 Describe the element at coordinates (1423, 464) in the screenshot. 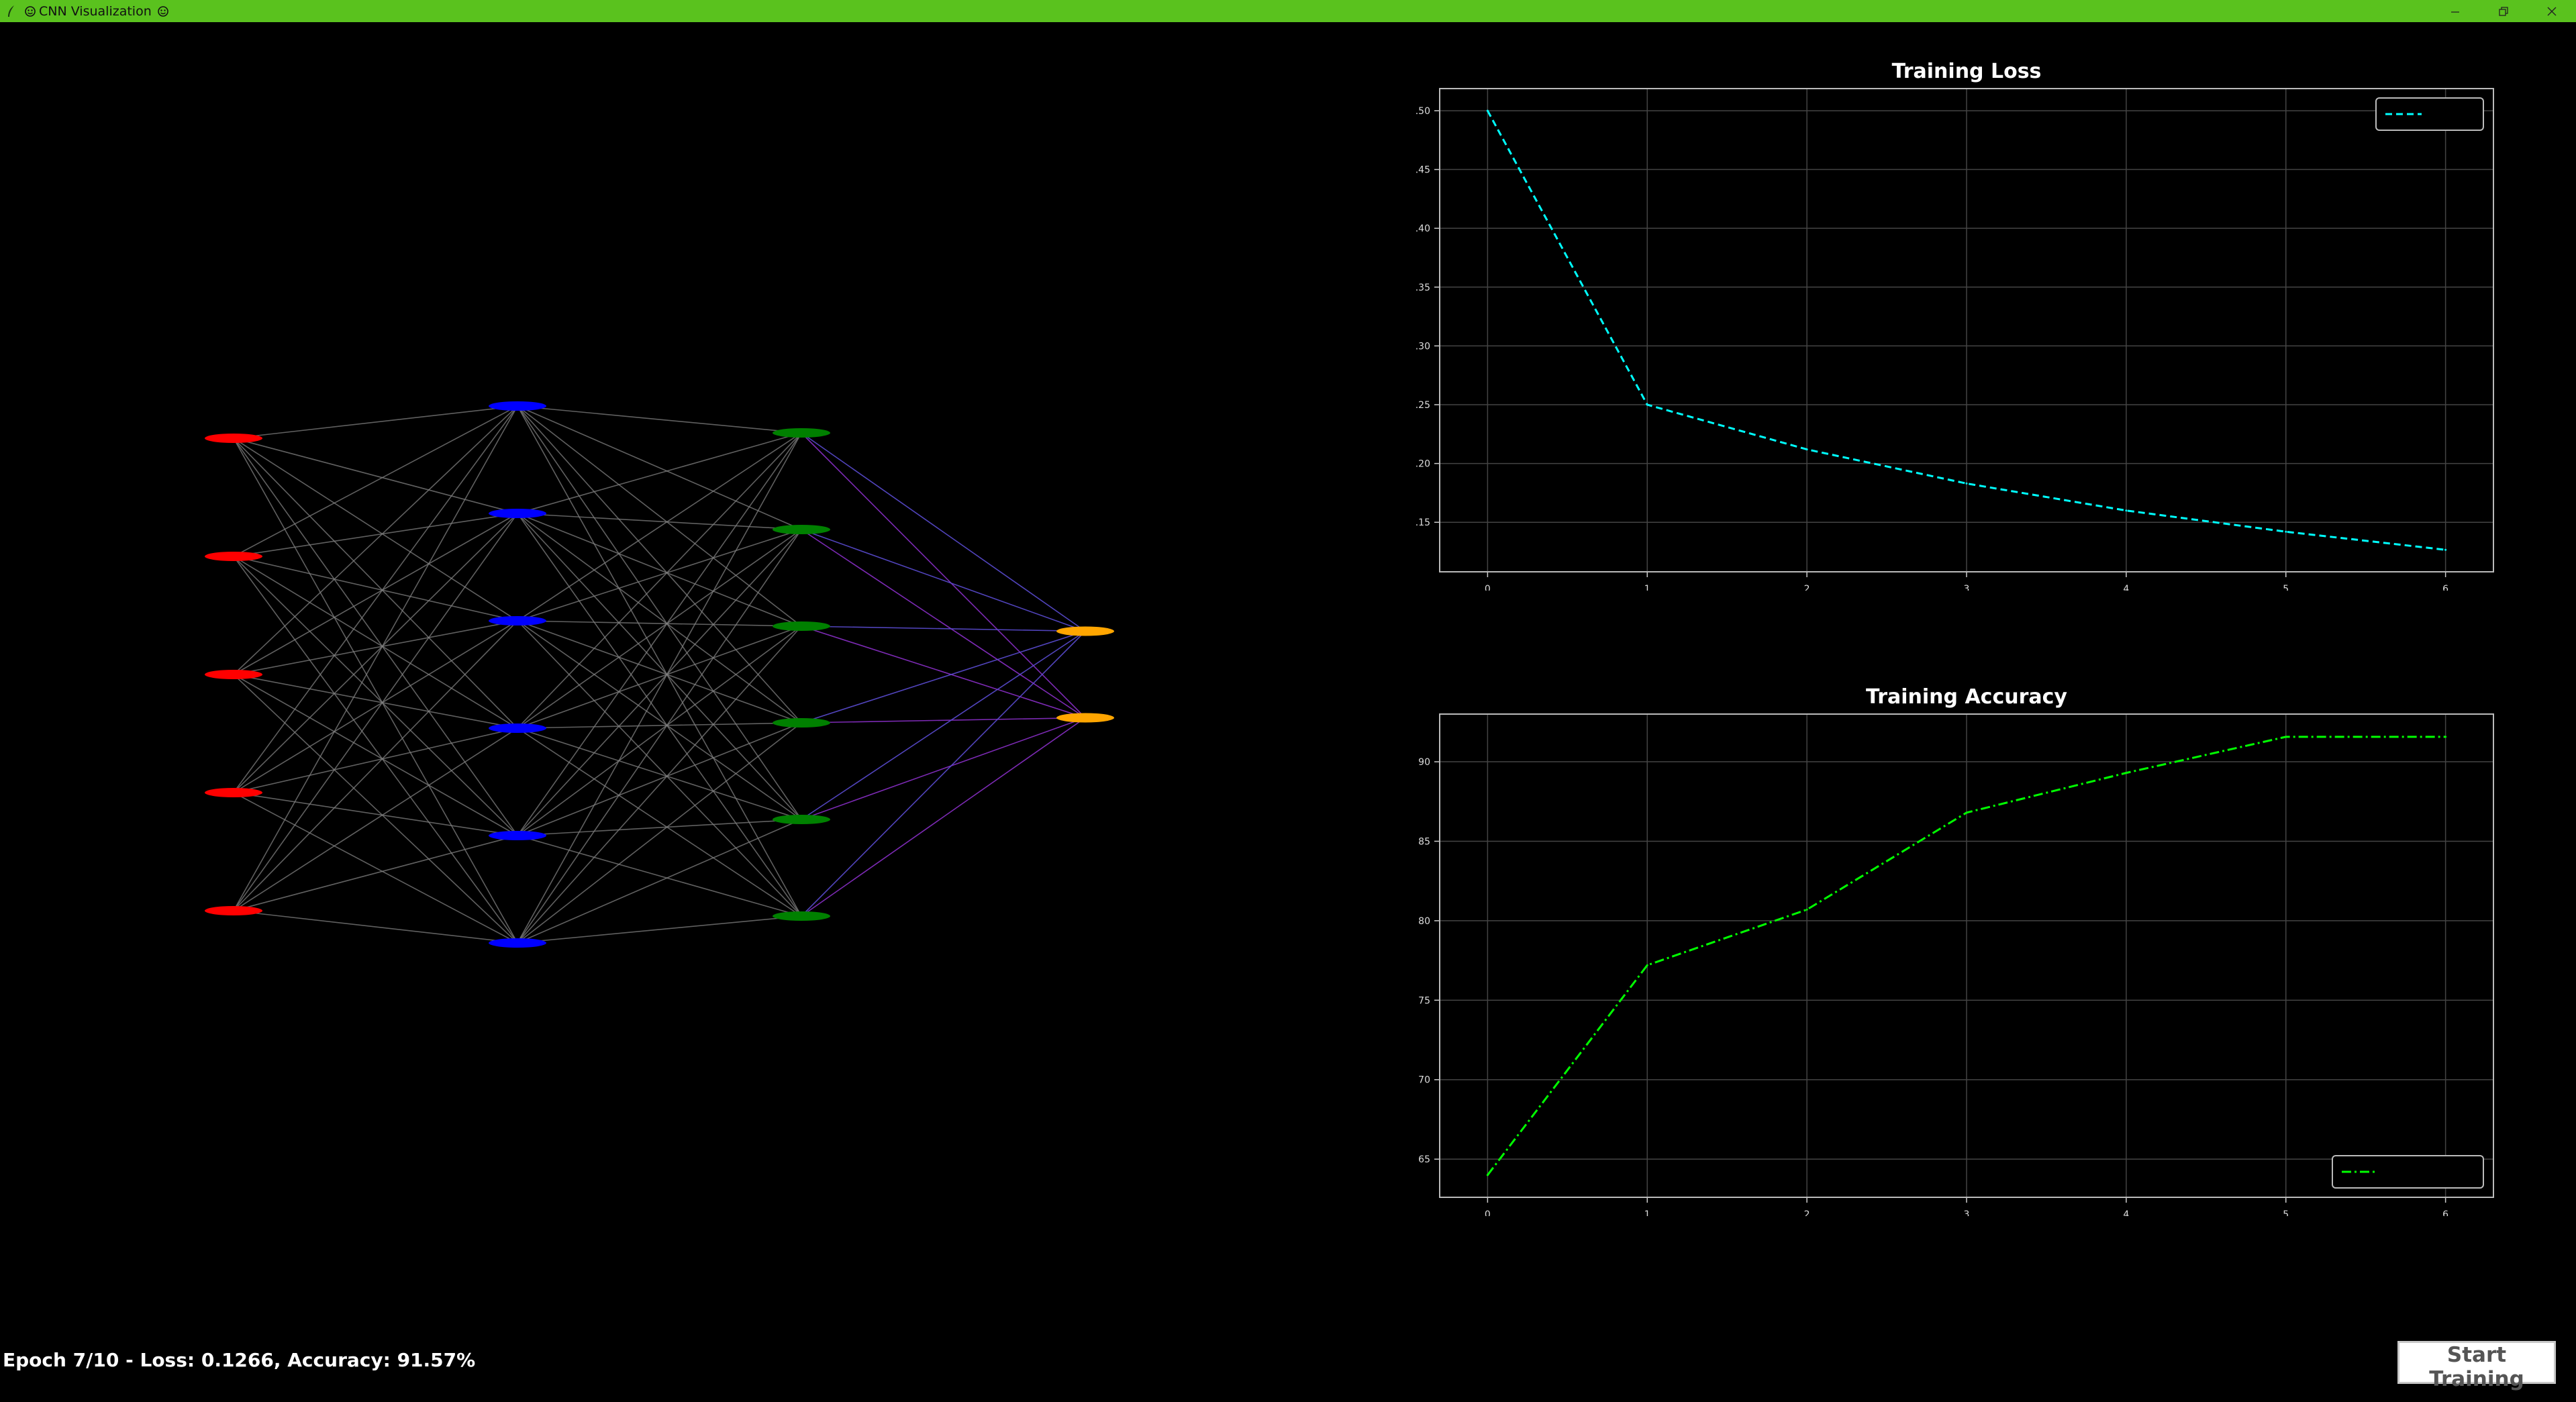

I see `y-tick-label: 0.20` at that location.